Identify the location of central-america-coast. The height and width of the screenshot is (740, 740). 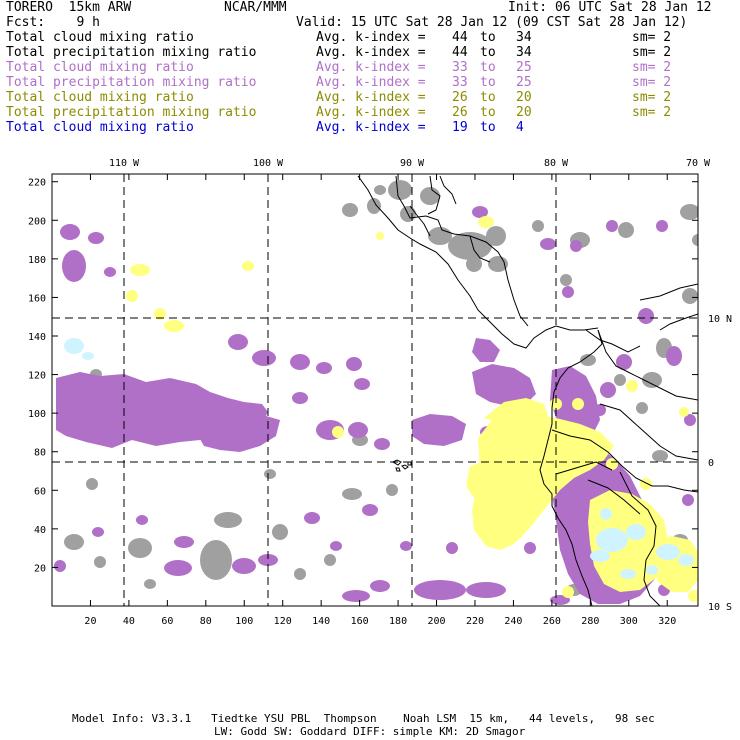
(478, 262).